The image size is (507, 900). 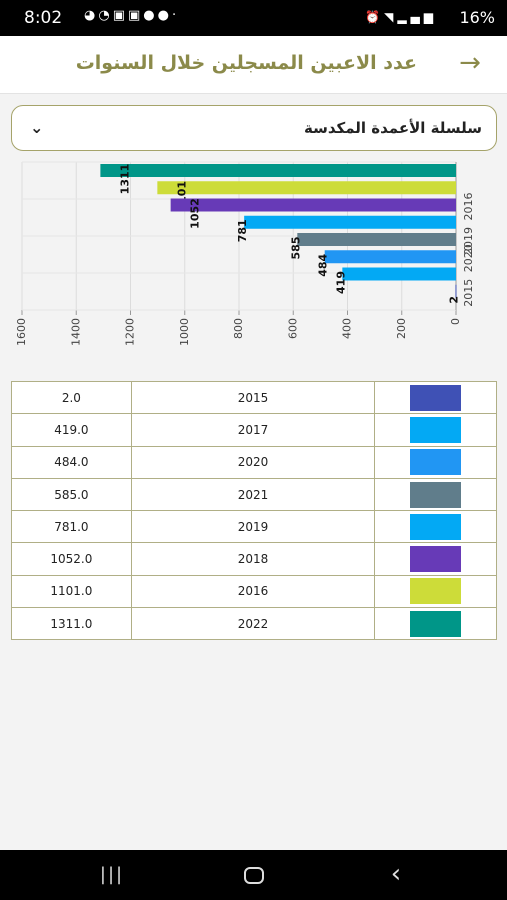 I want to click on table-row: 484.0 2020, so click(x=254, y=462).